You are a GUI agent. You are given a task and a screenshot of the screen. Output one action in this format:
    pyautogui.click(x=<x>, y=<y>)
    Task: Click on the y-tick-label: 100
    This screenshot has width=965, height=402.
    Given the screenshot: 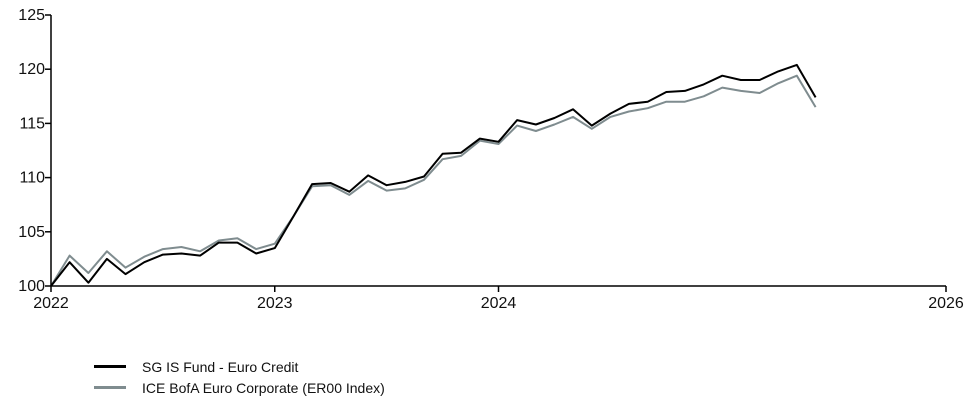 What is the action you would take?
    pyautogui.click(x=31, y=286)
    